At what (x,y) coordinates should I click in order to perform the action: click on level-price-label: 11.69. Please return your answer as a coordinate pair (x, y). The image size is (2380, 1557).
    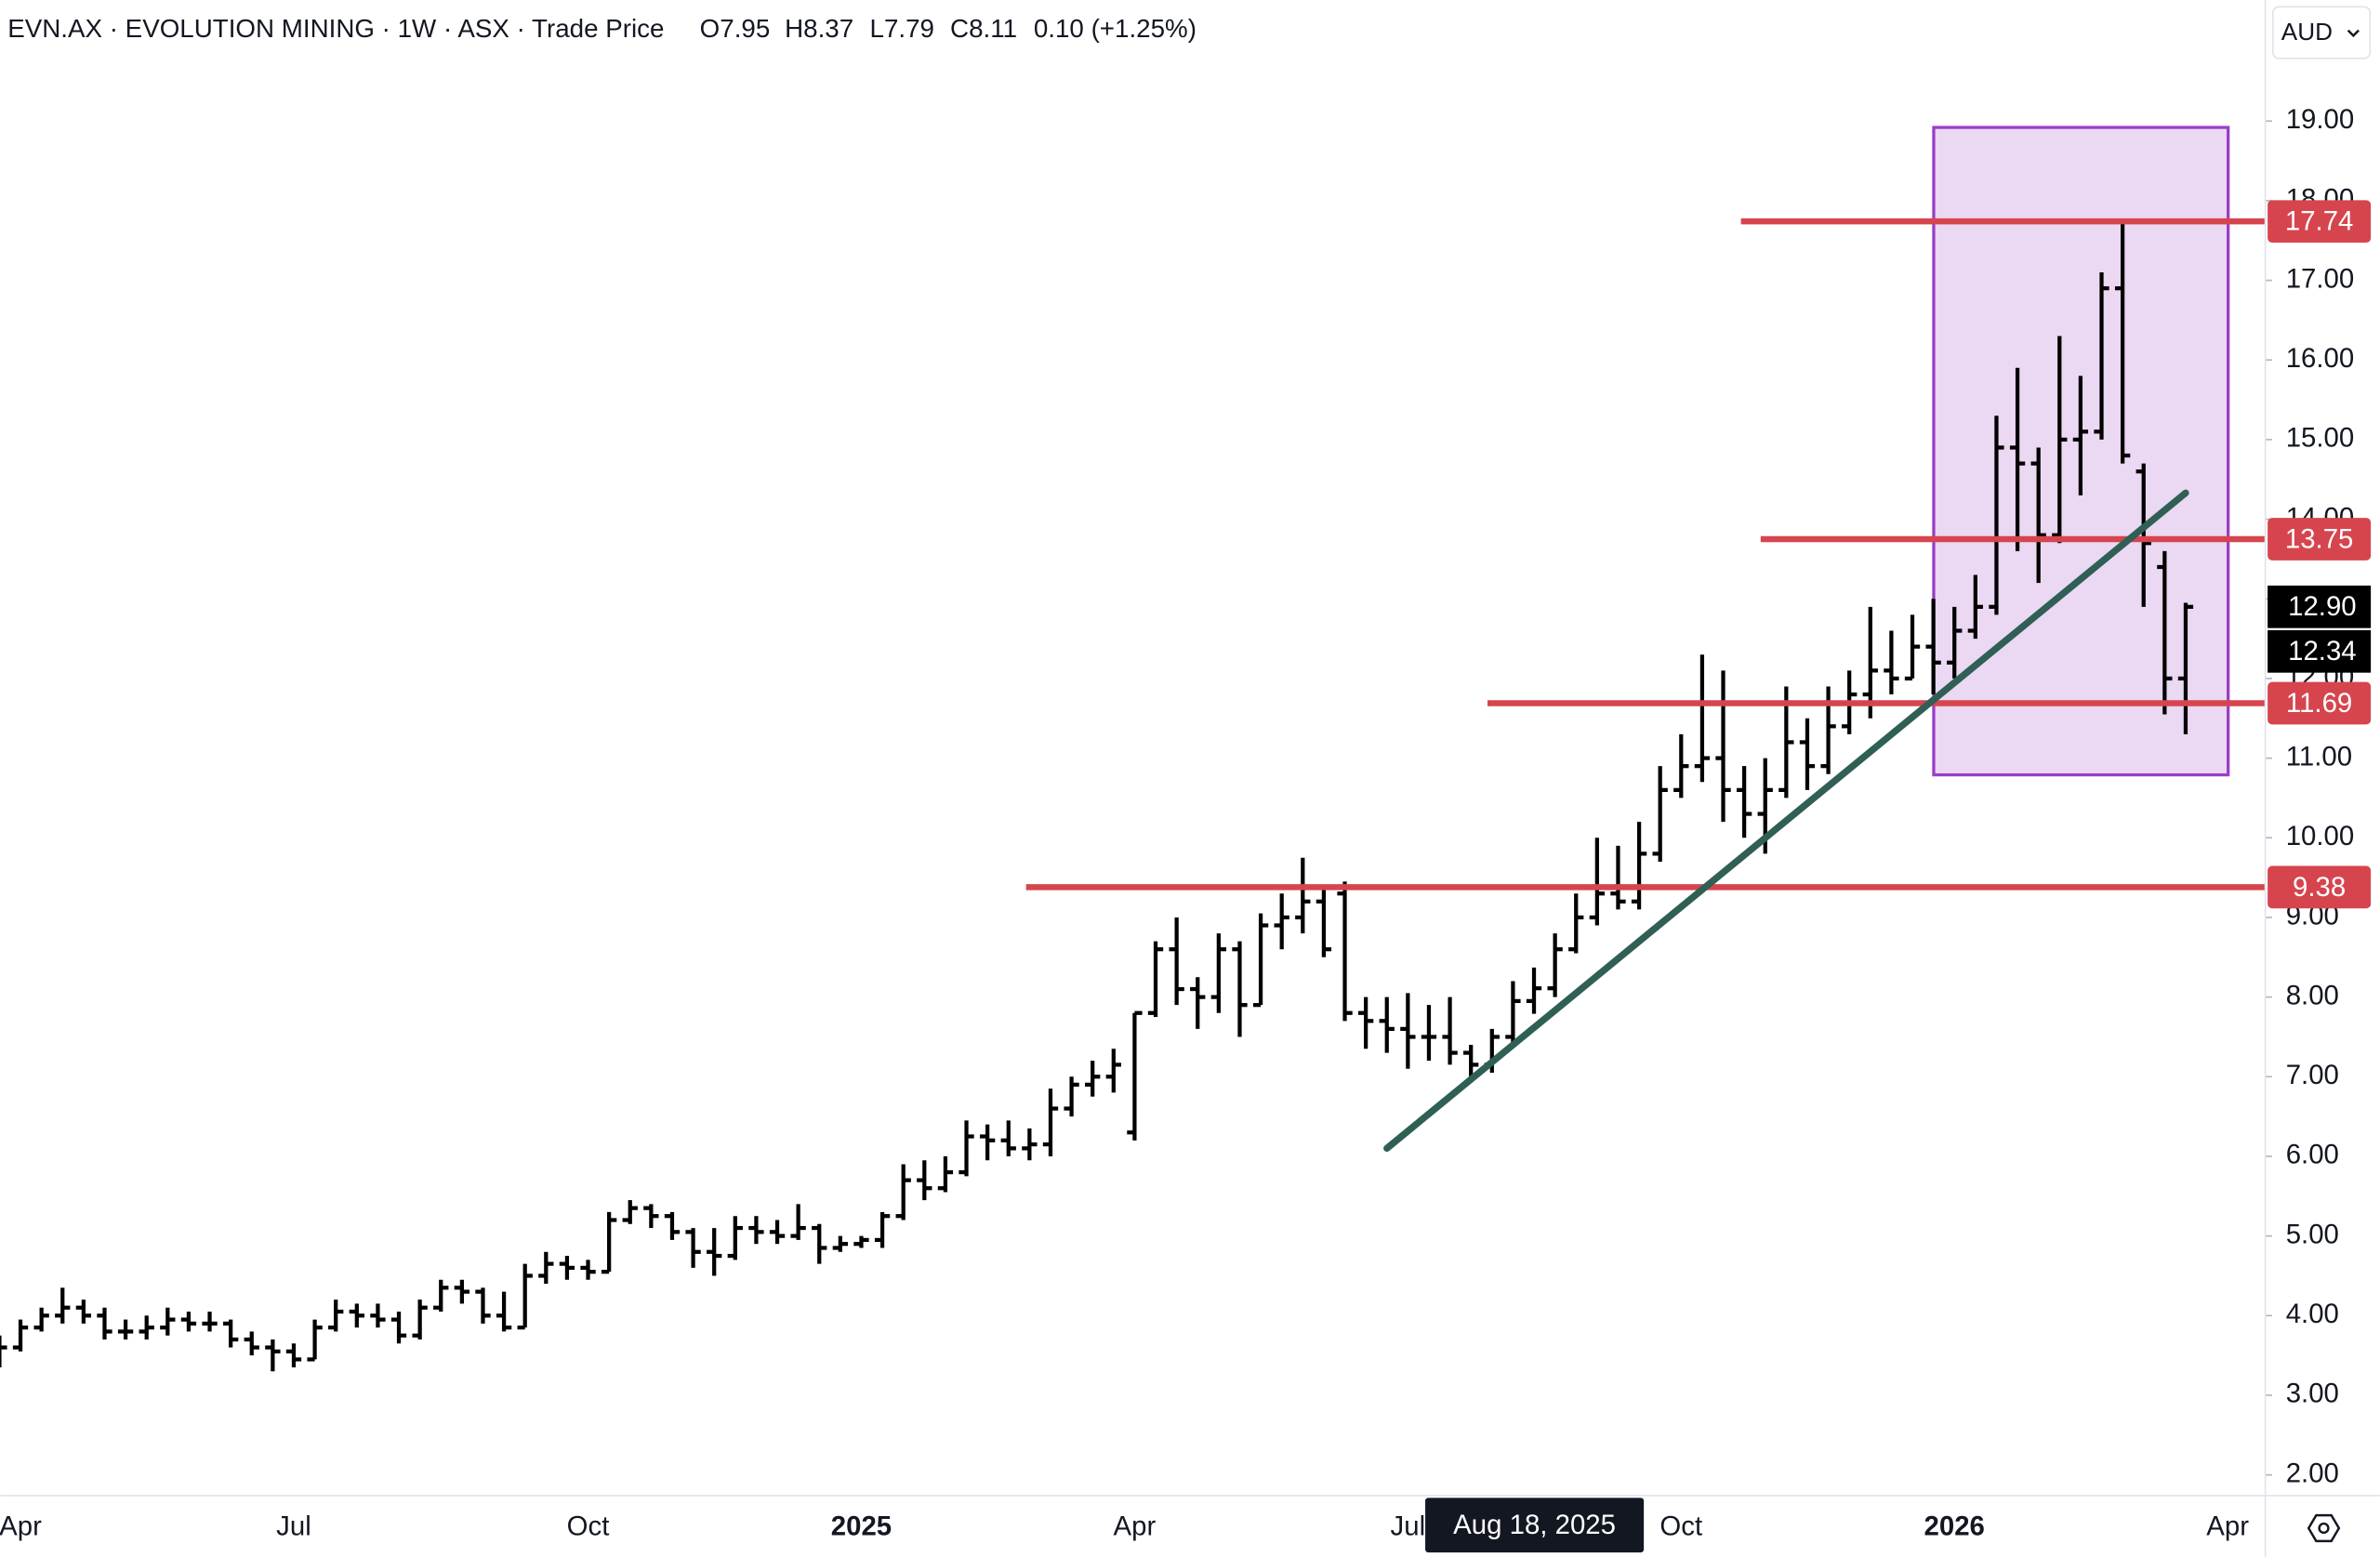
    Looking at the image, I should click on (2319, 704).